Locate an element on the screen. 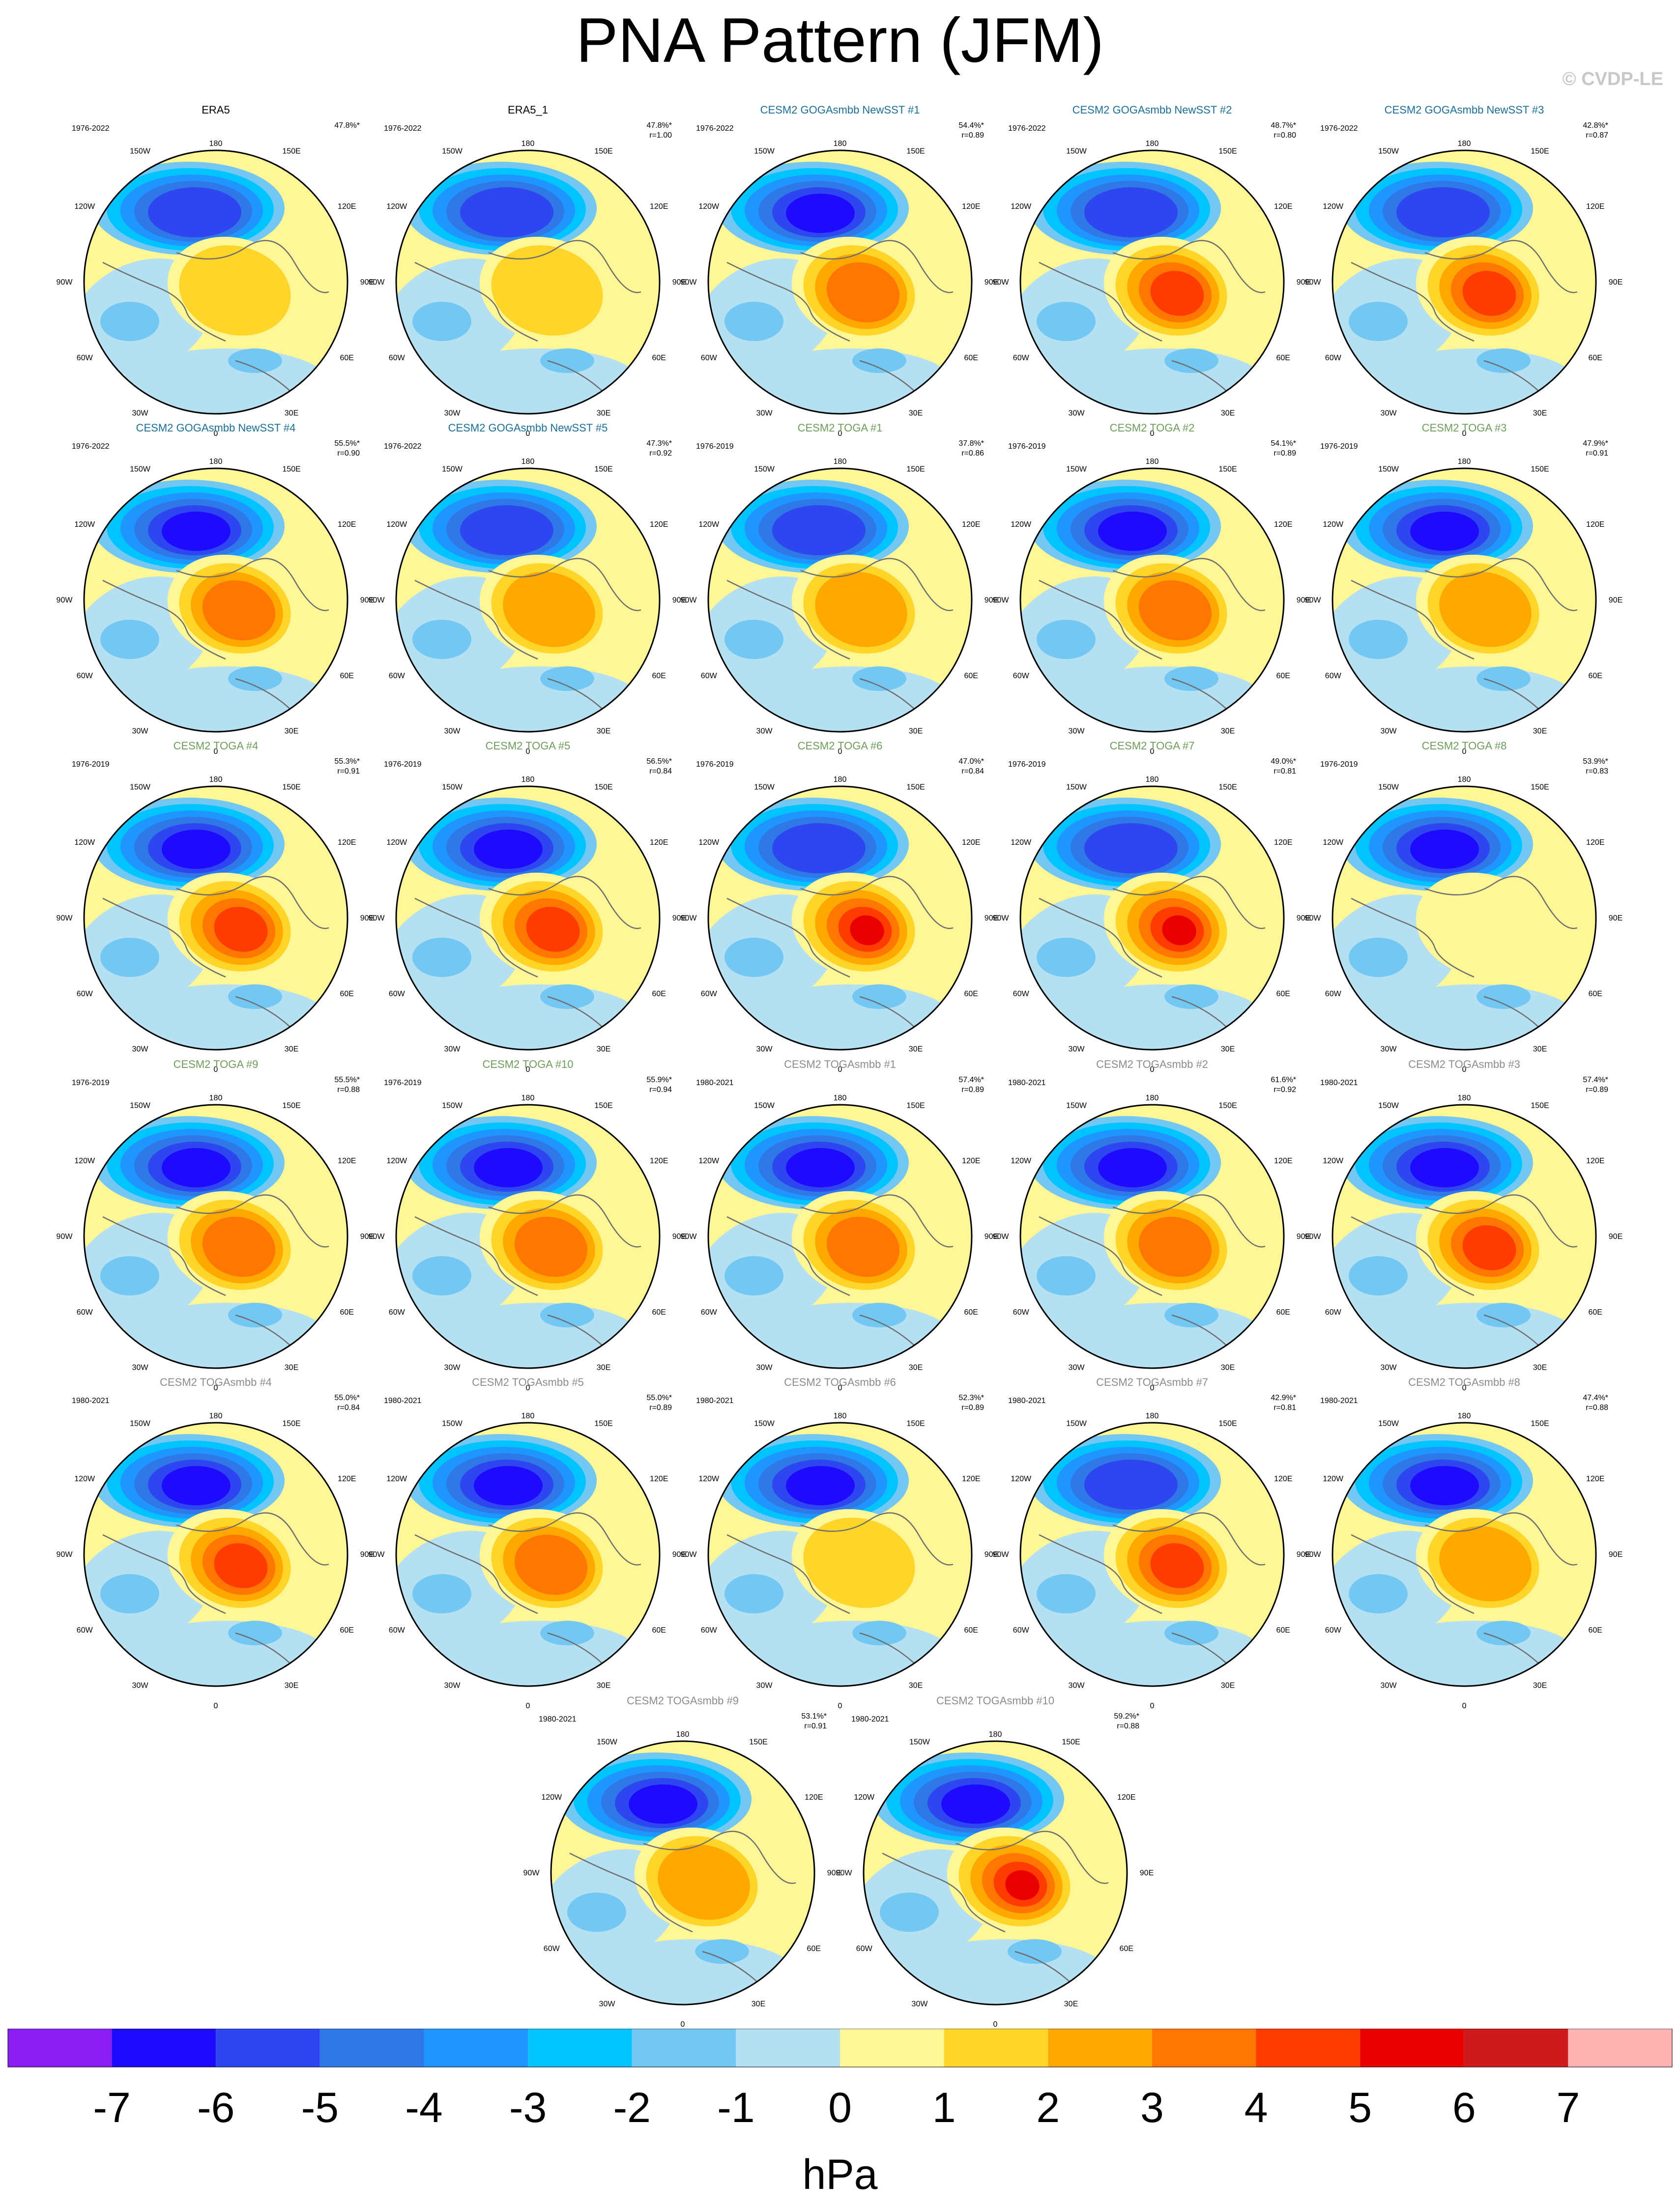 This screenshot has height=2211, width=1680. colorbar-frame is located at coordinates (840, 2048).